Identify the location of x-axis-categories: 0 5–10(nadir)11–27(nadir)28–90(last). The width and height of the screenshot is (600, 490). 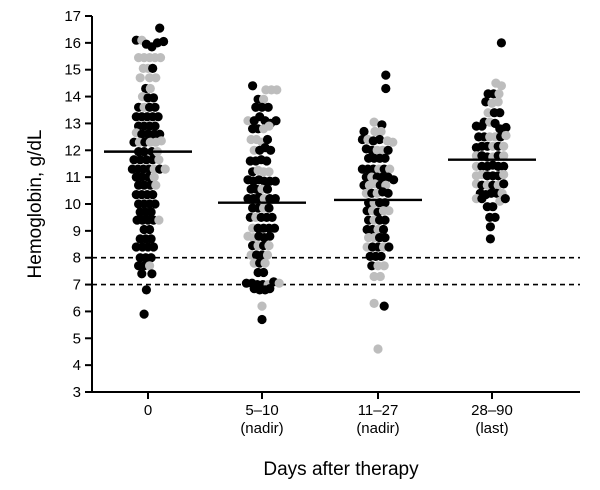
(328, 414).